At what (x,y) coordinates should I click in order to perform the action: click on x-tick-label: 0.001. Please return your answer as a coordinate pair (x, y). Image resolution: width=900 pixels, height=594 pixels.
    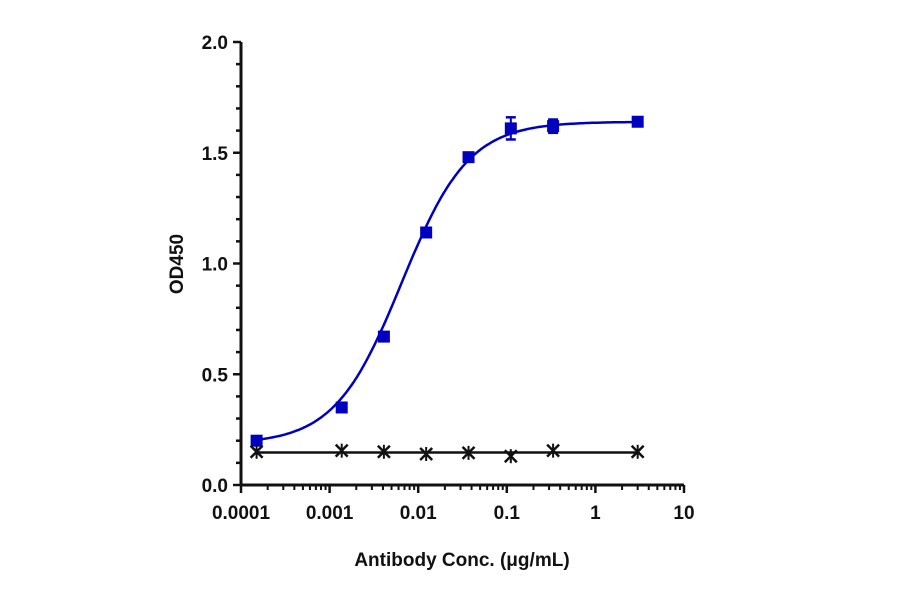
    Looking at the image, I should click on (330, 513).